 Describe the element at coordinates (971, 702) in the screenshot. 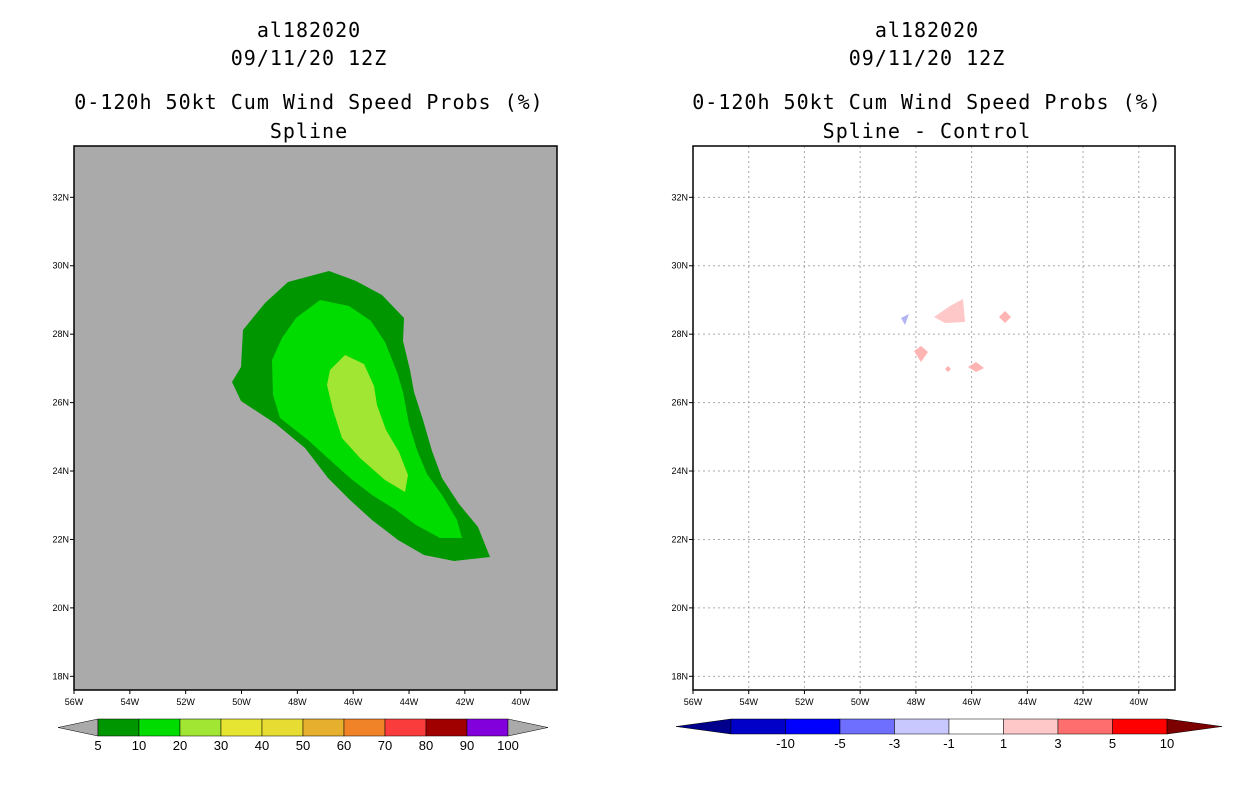

I see `right-lon-label: 46W` at that location.